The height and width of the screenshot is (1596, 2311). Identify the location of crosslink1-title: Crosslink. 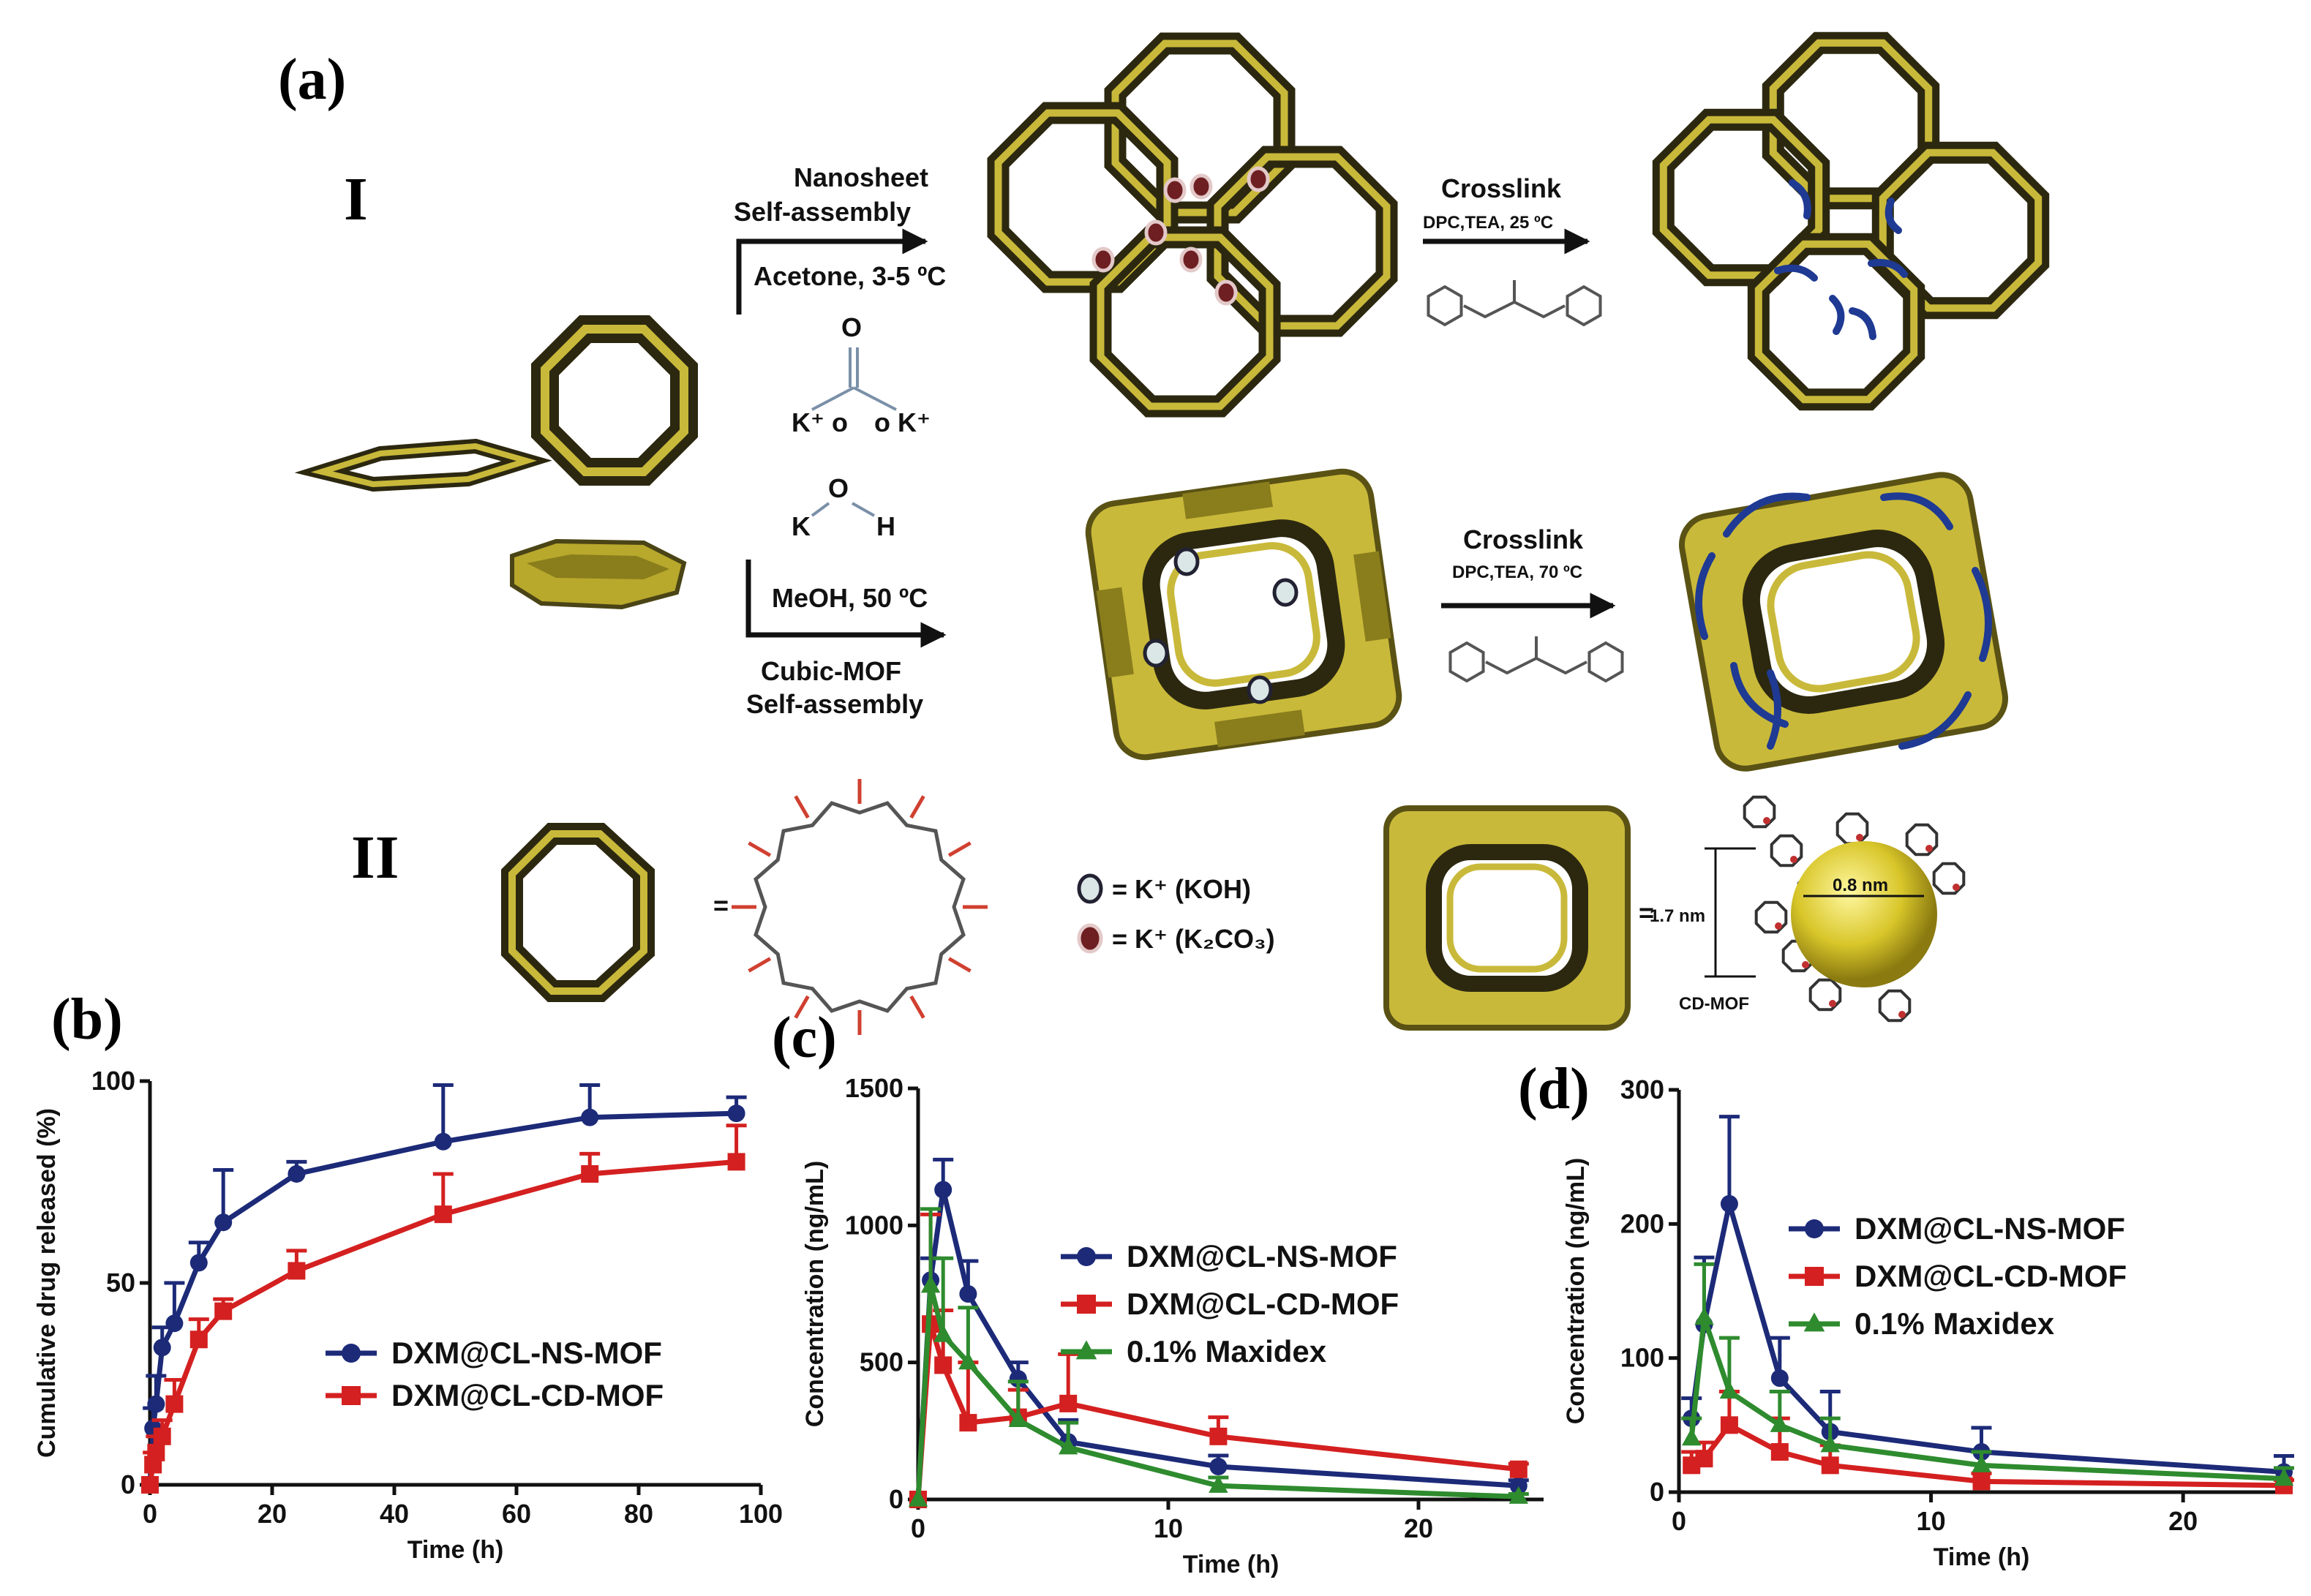
(1501, 188).